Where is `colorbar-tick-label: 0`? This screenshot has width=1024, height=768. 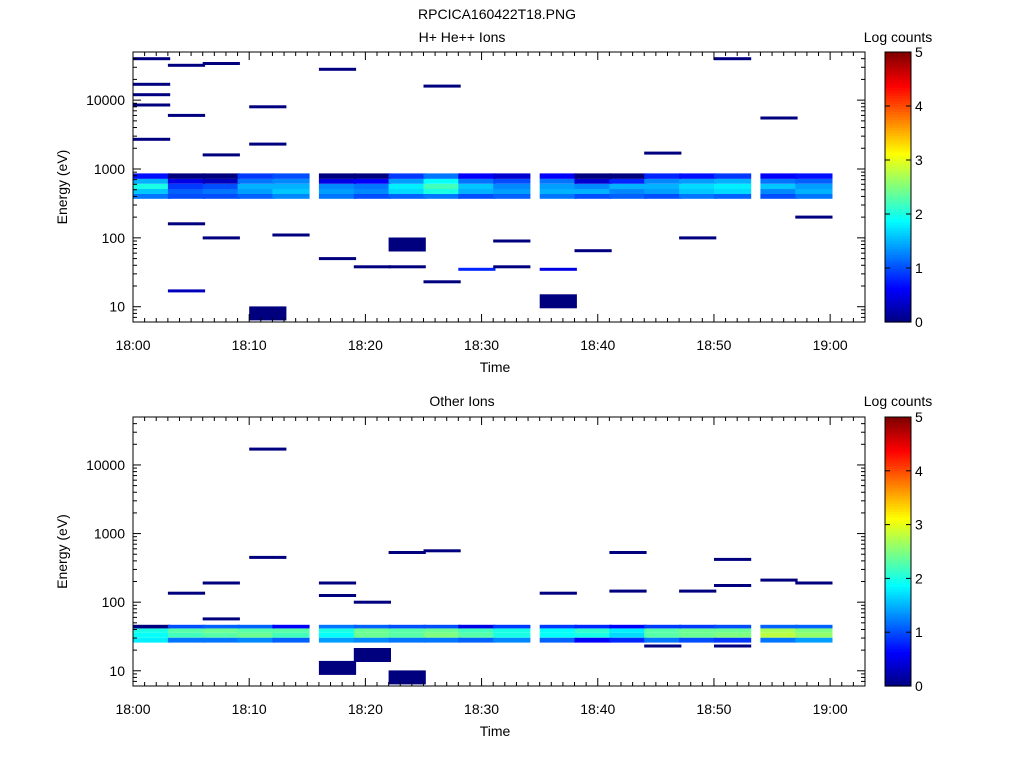
colorbar-tick-label: 0 is located at coordinates (919, 686).